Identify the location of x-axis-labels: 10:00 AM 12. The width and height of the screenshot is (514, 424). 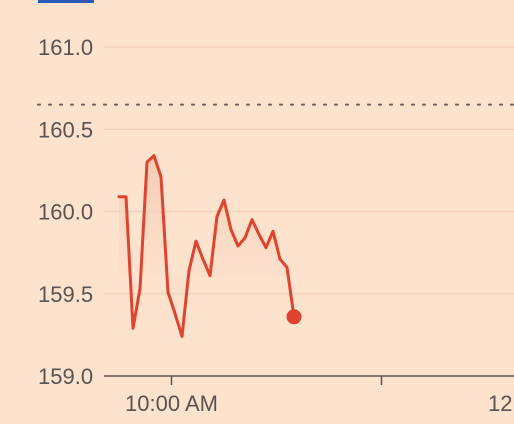
(318, 403).